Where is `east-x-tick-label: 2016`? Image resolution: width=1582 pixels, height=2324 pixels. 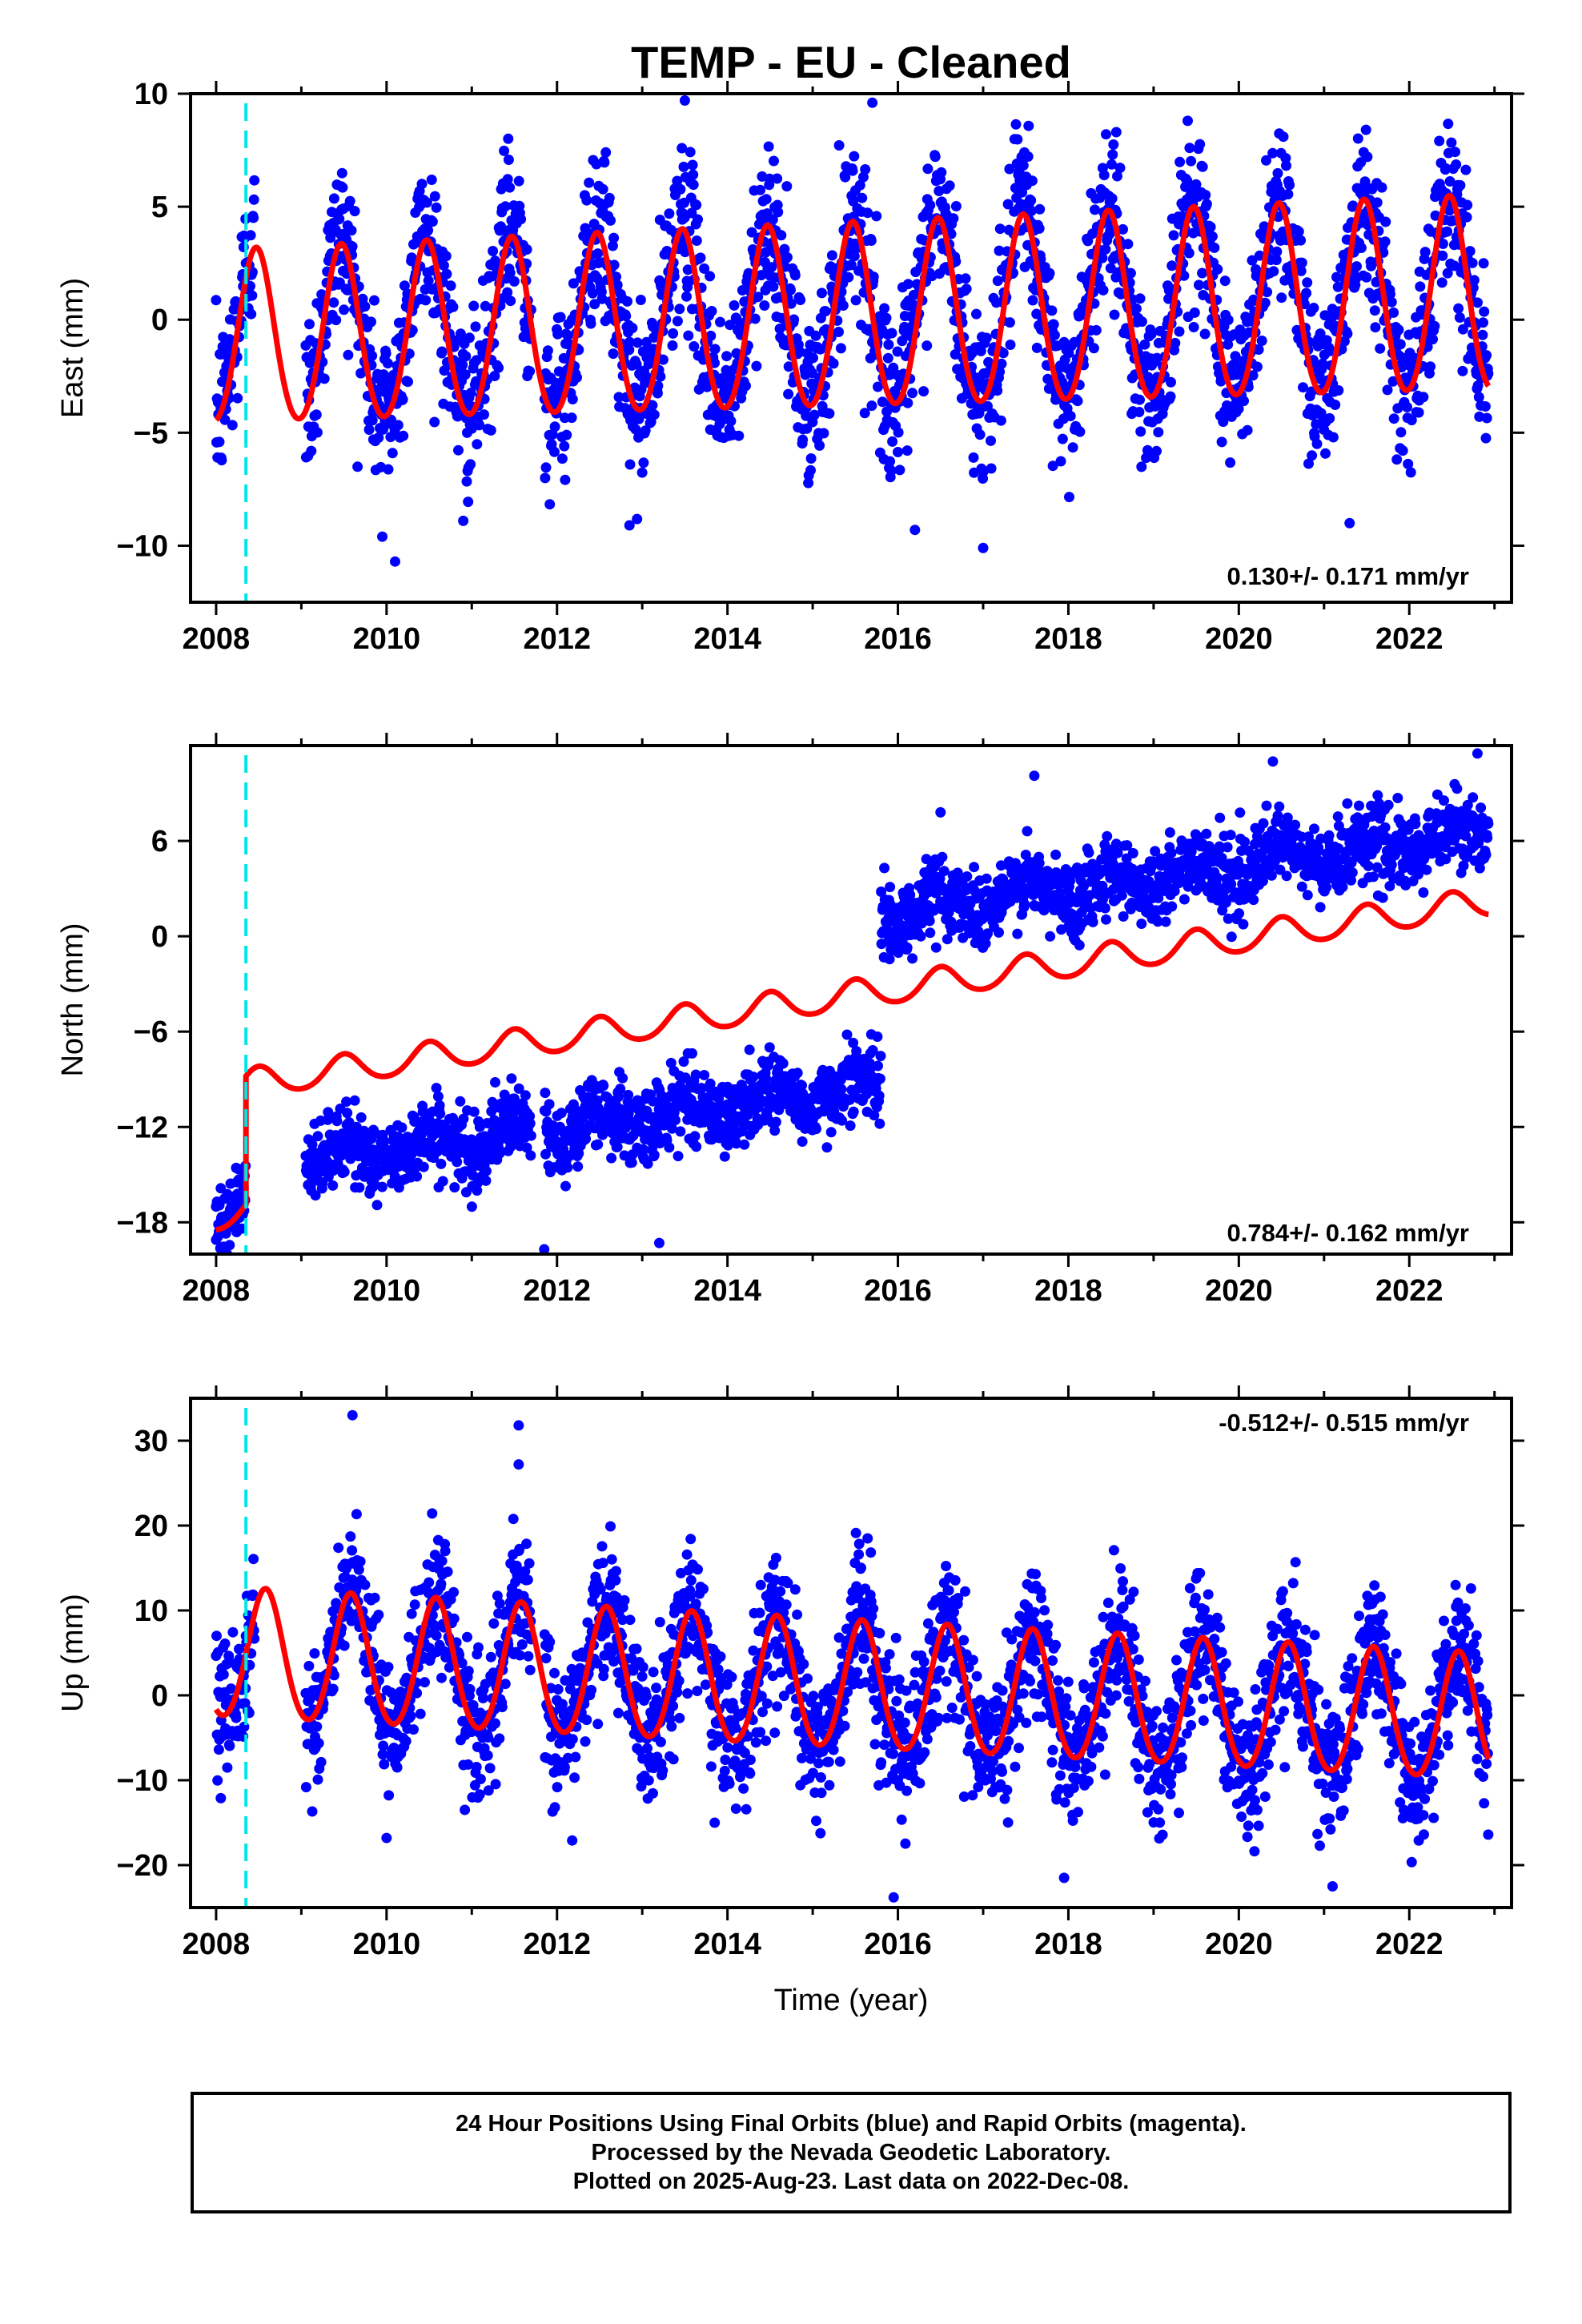
east-x-tick-label: 2016 is located at coordinates (898, 639).